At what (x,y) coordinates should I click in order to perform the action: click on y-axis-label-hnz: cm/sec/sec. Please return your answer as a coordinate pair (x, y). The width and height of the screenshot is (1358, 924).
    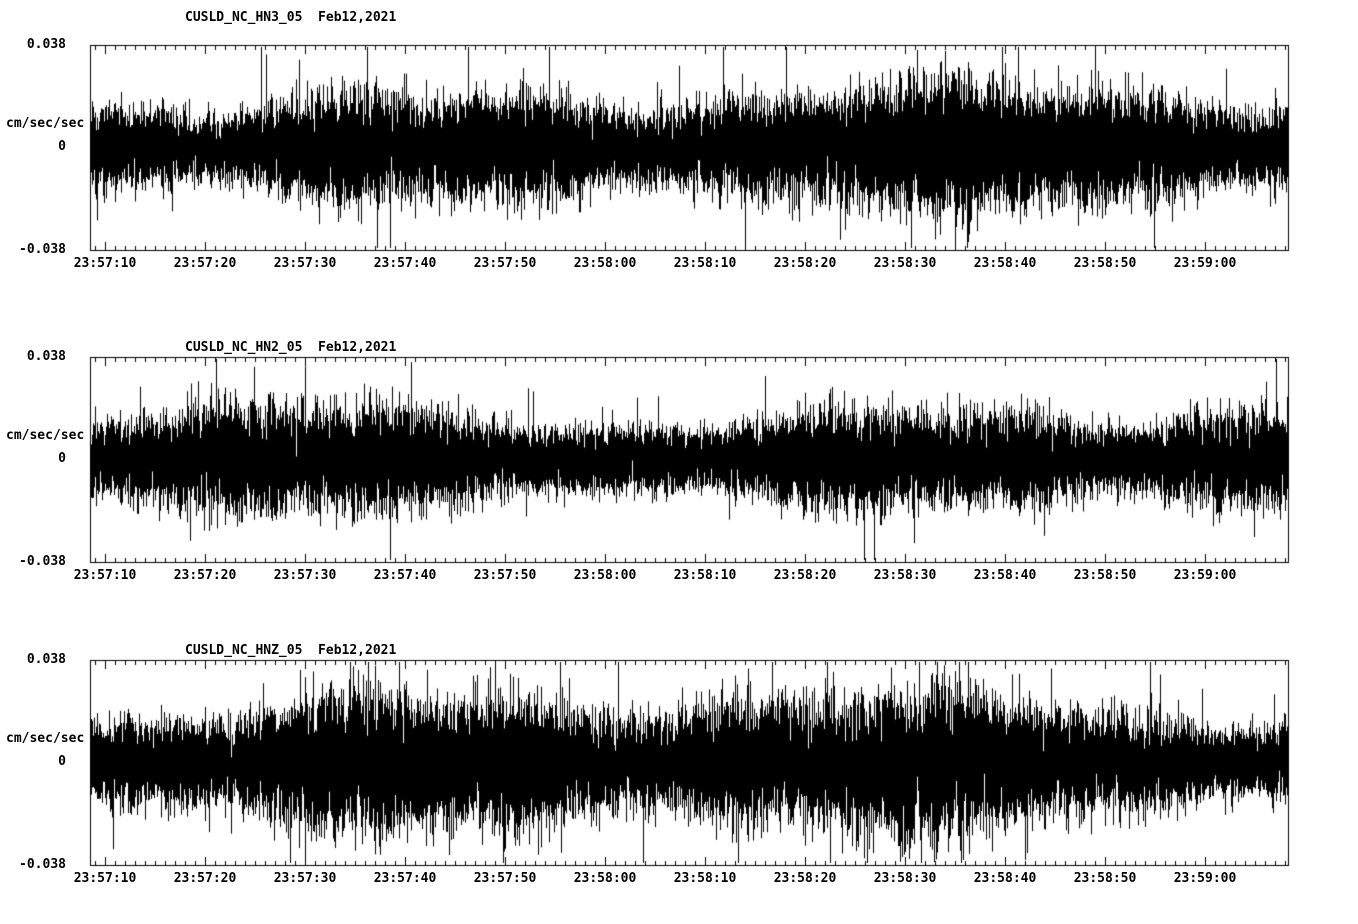
    Looking at the image, I should click on (45, 738).